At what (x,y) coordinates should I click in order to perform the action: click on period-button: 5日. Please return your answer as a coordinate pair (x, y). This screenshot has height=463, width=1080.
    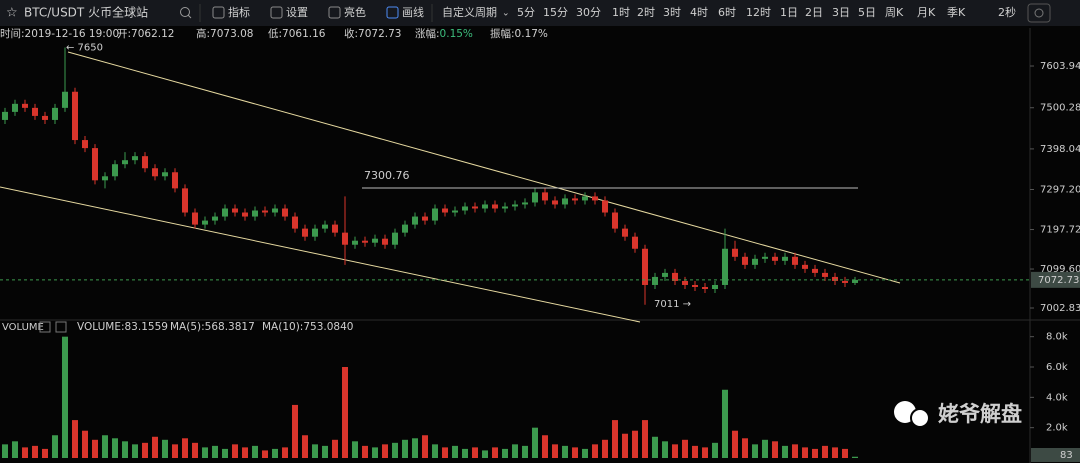
    Looking at the image, I should click on (867, 12).